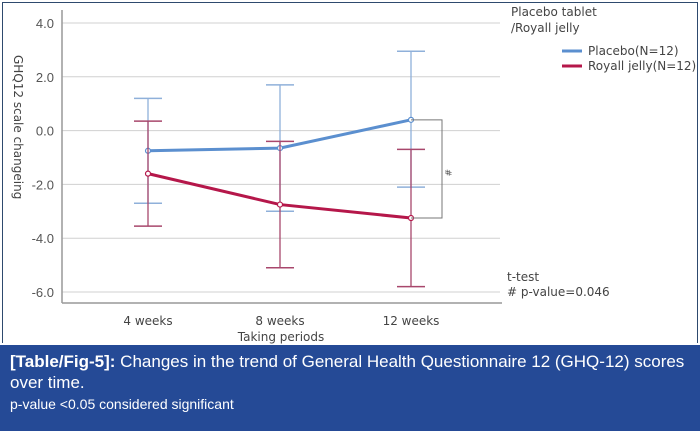 The height and width of the screenshot is (431, 700). What do you see at coordinates (633, 51) in the screenshot?
I see `legend-label-placebo: Placebo(N=12)` at bounding box center [633, 51].